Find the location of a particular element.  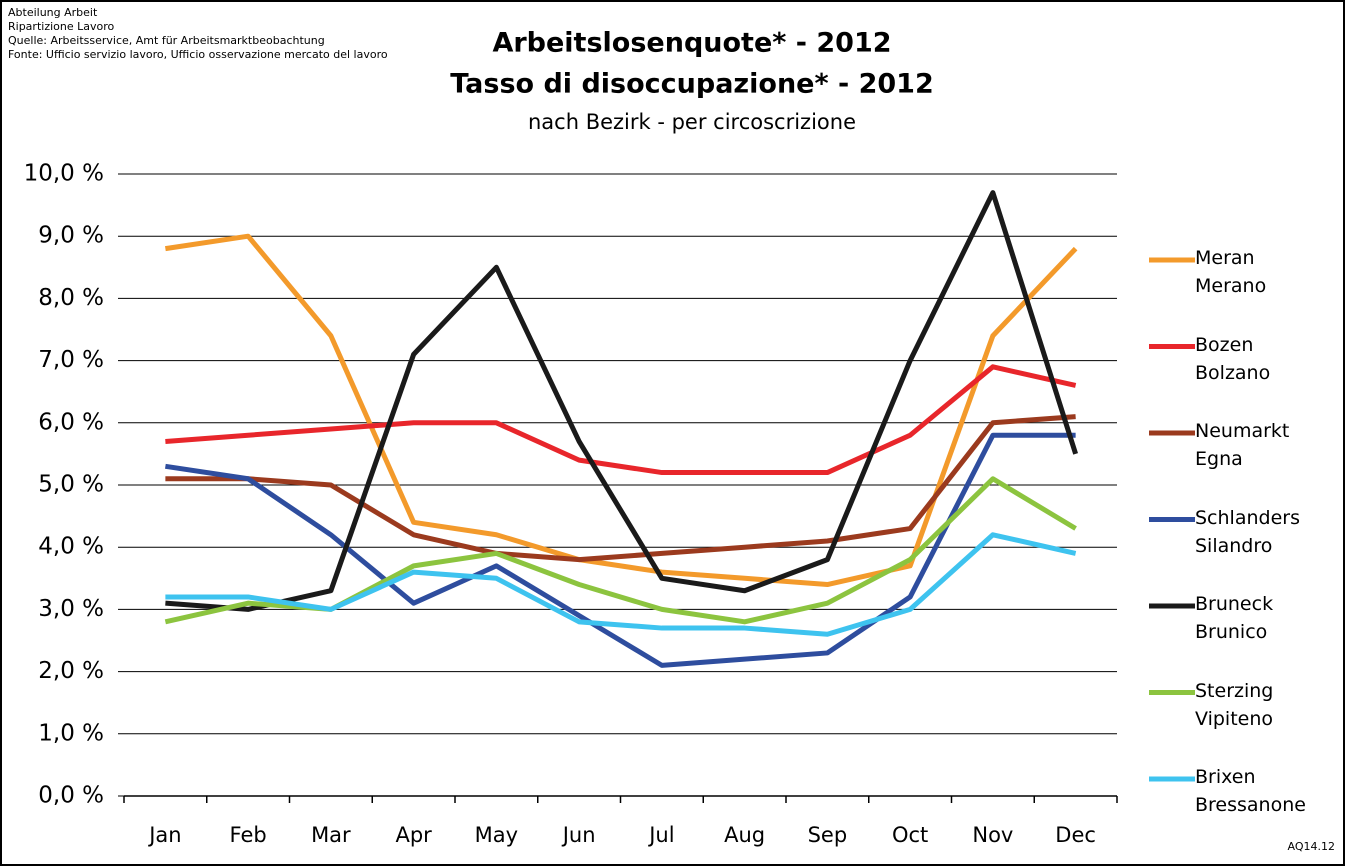

y-tick-label: 2,0 % is located at coordinates (71, 671).